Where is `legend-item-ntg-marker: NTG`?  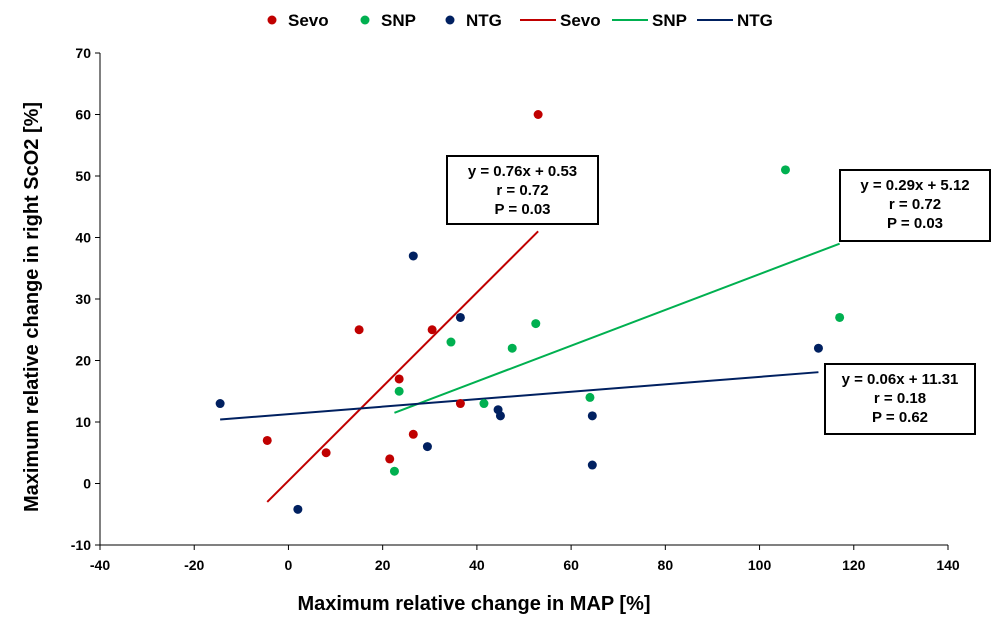 legend-item-ntg-marker: NTG is located at coordinates (473, 20).